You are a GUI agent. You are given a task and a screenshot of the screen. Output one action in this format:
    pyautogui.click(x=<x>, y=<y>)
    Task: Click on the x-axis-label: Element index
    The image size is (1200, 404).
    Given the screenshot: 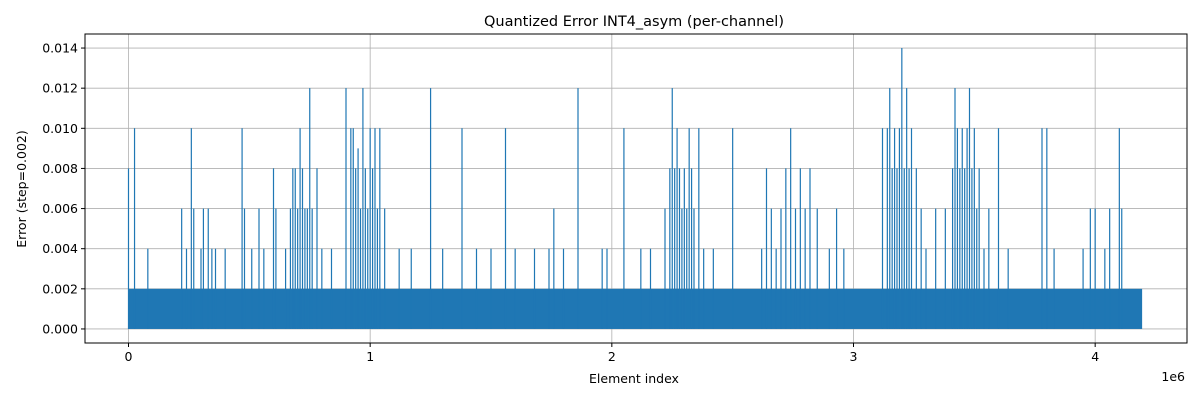 What is the action you would take?
    pyautogui.click(x=634, y=378)
    